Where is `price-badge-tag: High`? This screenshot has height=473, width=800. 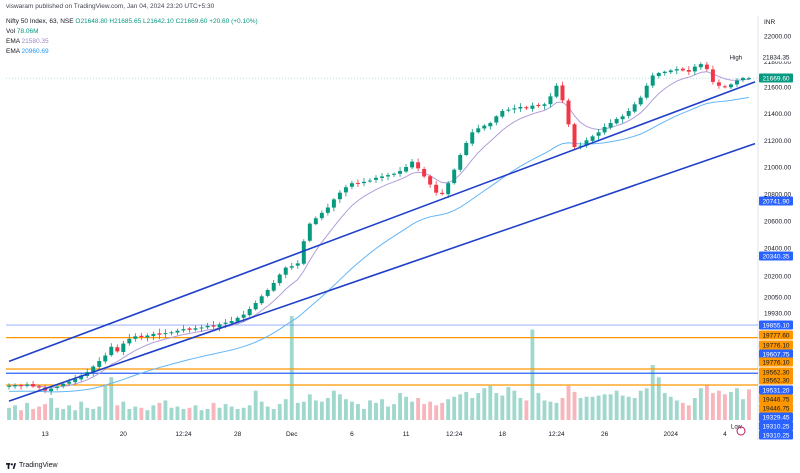 price-badge-tag: High is located at coordinates (736, 59).